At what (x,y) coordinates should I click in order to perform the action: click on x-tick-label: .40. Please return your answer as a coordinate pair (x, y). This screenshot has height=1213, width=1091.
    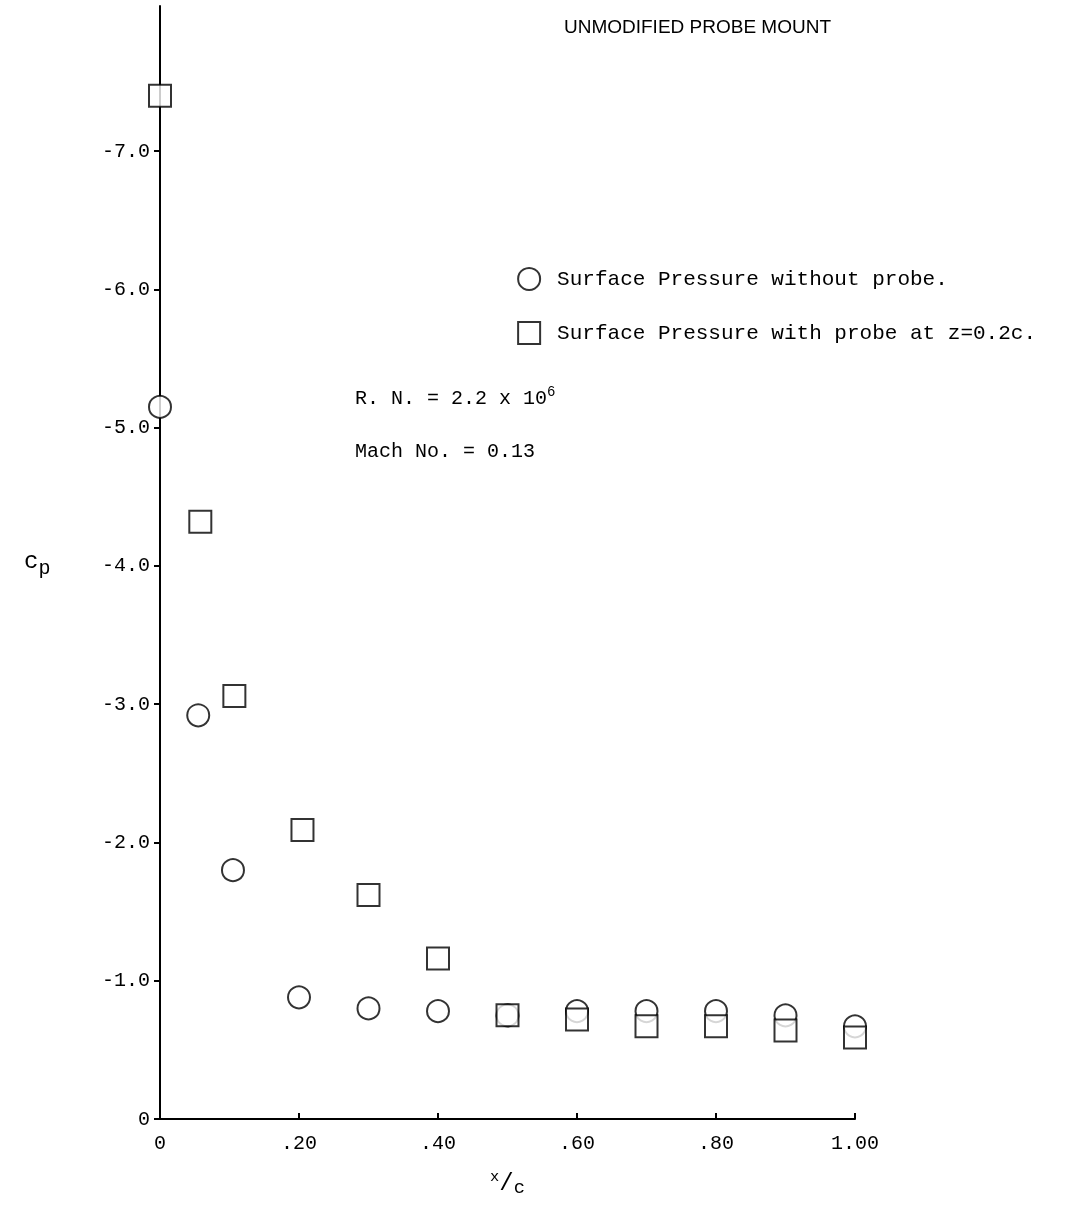
    Looking at the image, I should click on (438, 1143).